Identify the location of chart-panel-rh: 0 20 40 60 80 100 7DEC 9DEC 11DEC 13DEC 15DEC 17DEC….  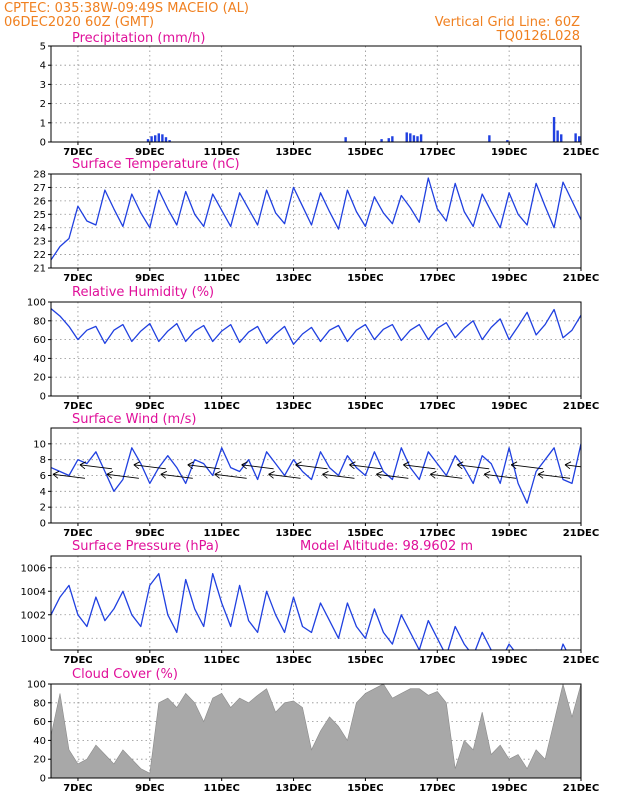
(313, 348).